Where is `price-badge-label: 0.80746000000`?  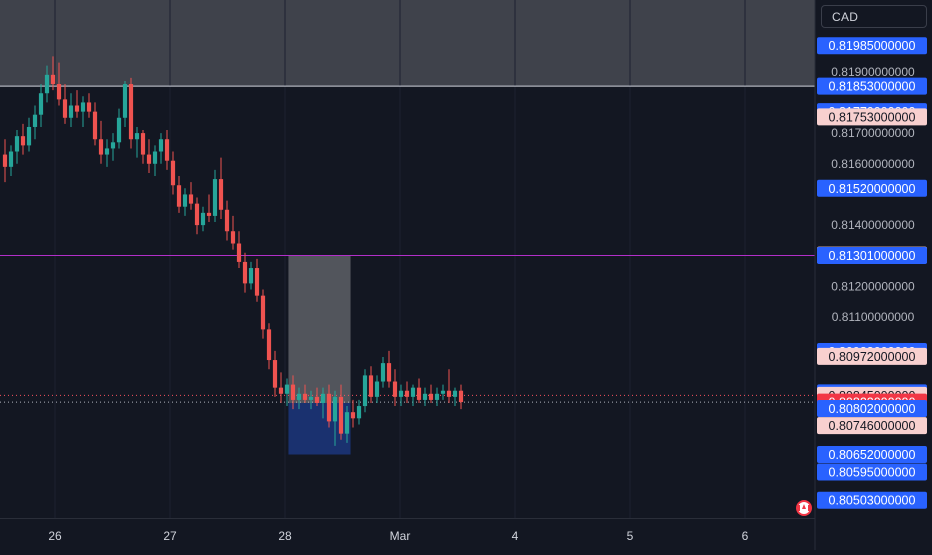
price-badge-label: 0.80746000000 is located at coordinates (872, 426).